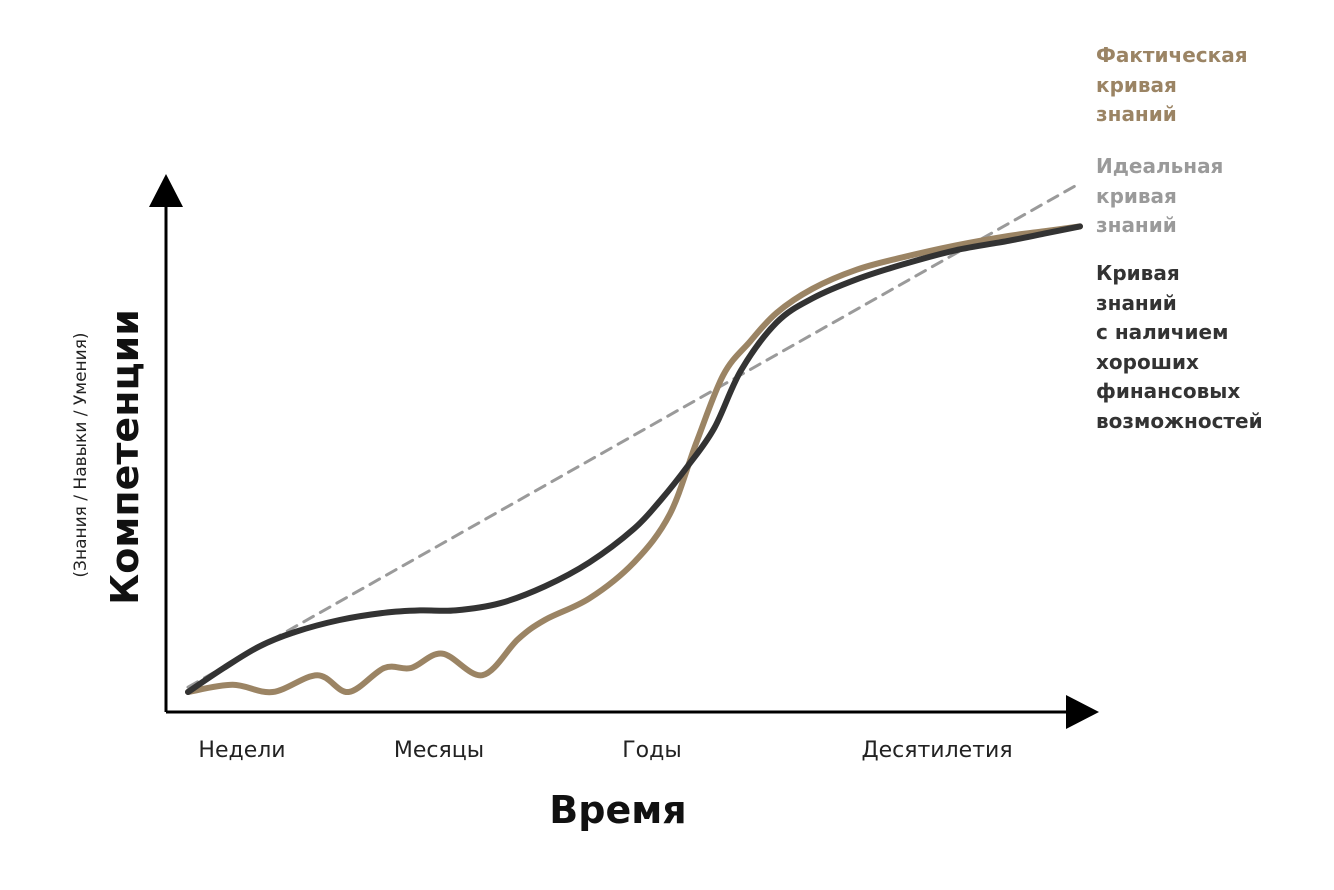 This screenshot has height=890, width=1334. I want to click on x-axis-title: Время, so click(617, 810).